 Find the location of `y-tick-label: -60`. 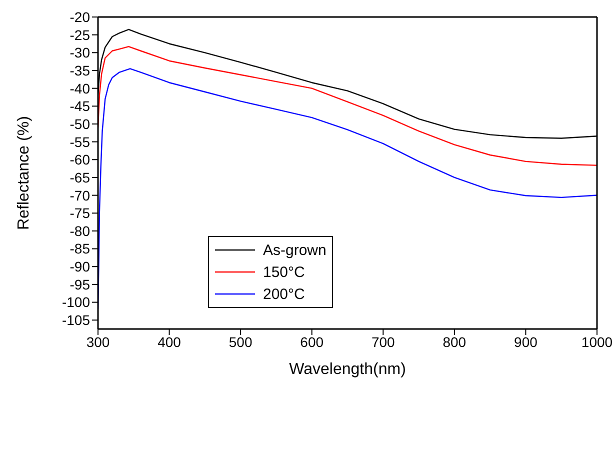

y-tick-label: -60 is located at coordinates (80, 160).